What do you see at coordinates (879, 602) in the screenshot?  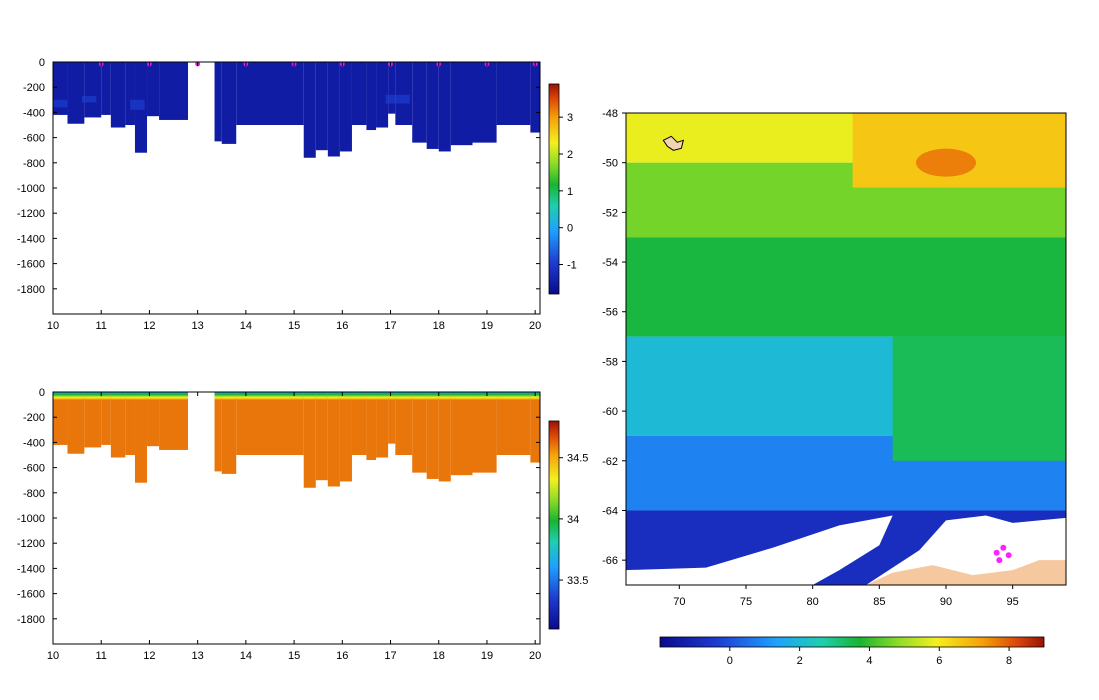 I see `x-tick-label: 85` at bounding box center [879, 602].